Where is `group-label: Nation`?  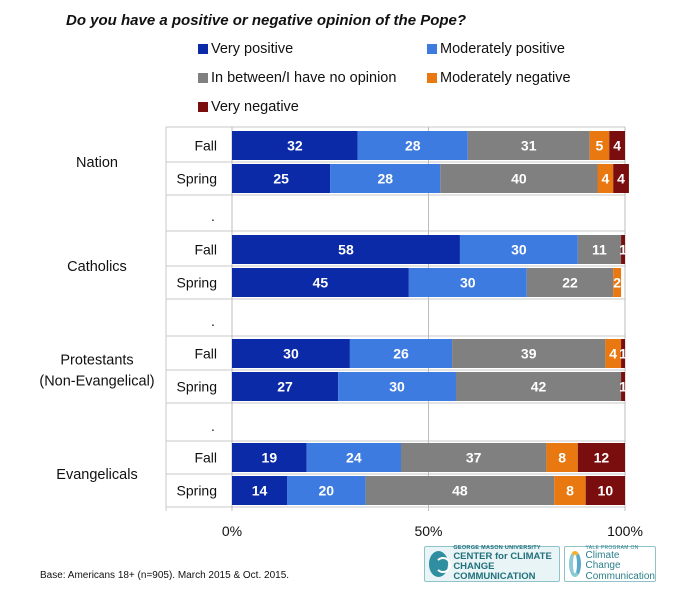 group-label: Nation is located at coordinates (97, 163).